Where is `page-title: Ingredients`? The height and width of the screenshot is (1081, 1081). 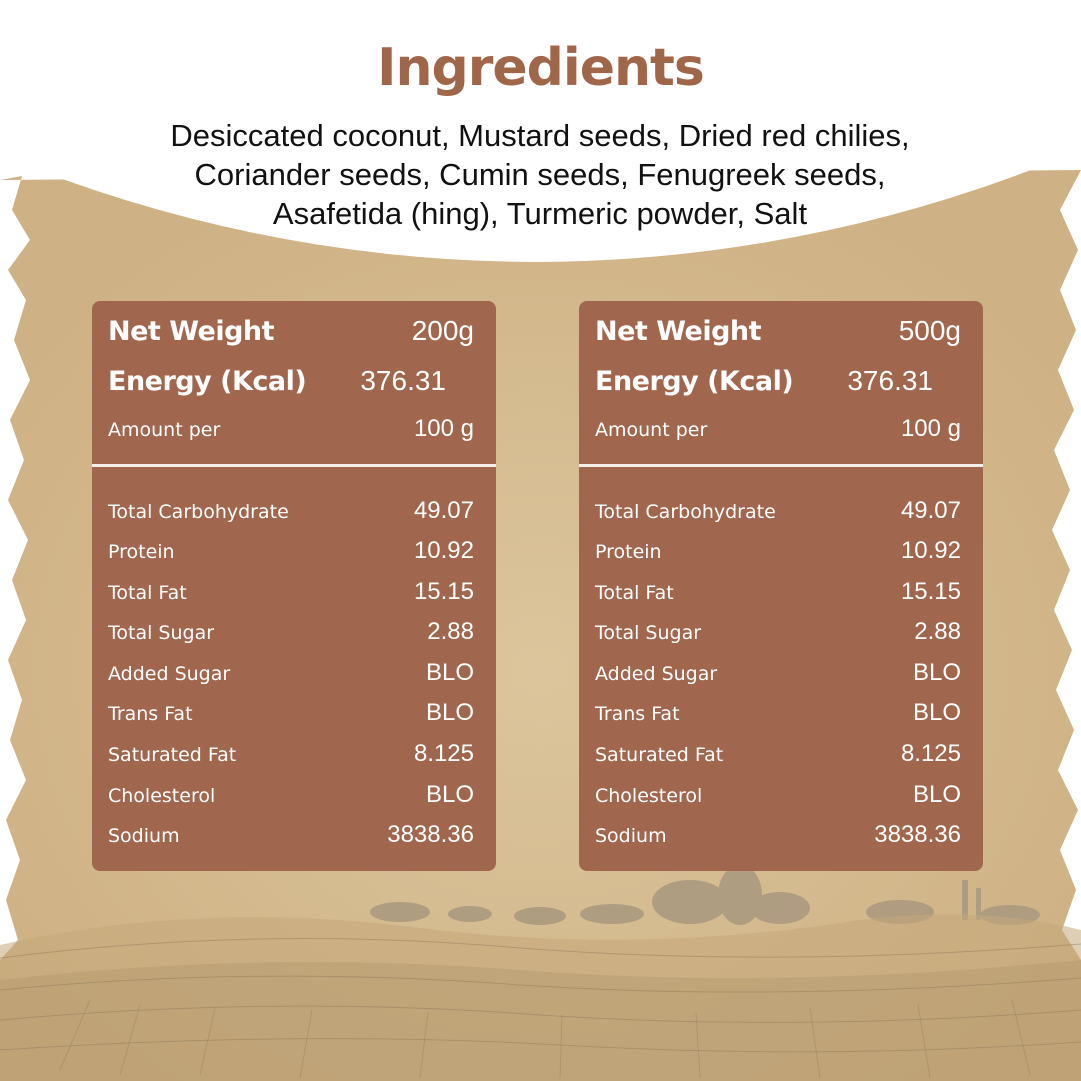
page-title: Ingredients is located at coordinates (541, 68).